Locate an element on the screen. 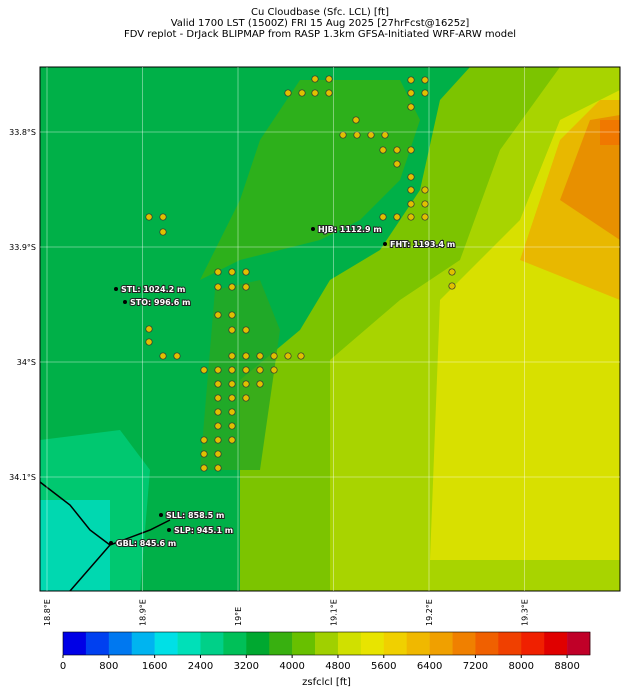  lat-tick-label: 34°S is located at coordinates (26, 362).